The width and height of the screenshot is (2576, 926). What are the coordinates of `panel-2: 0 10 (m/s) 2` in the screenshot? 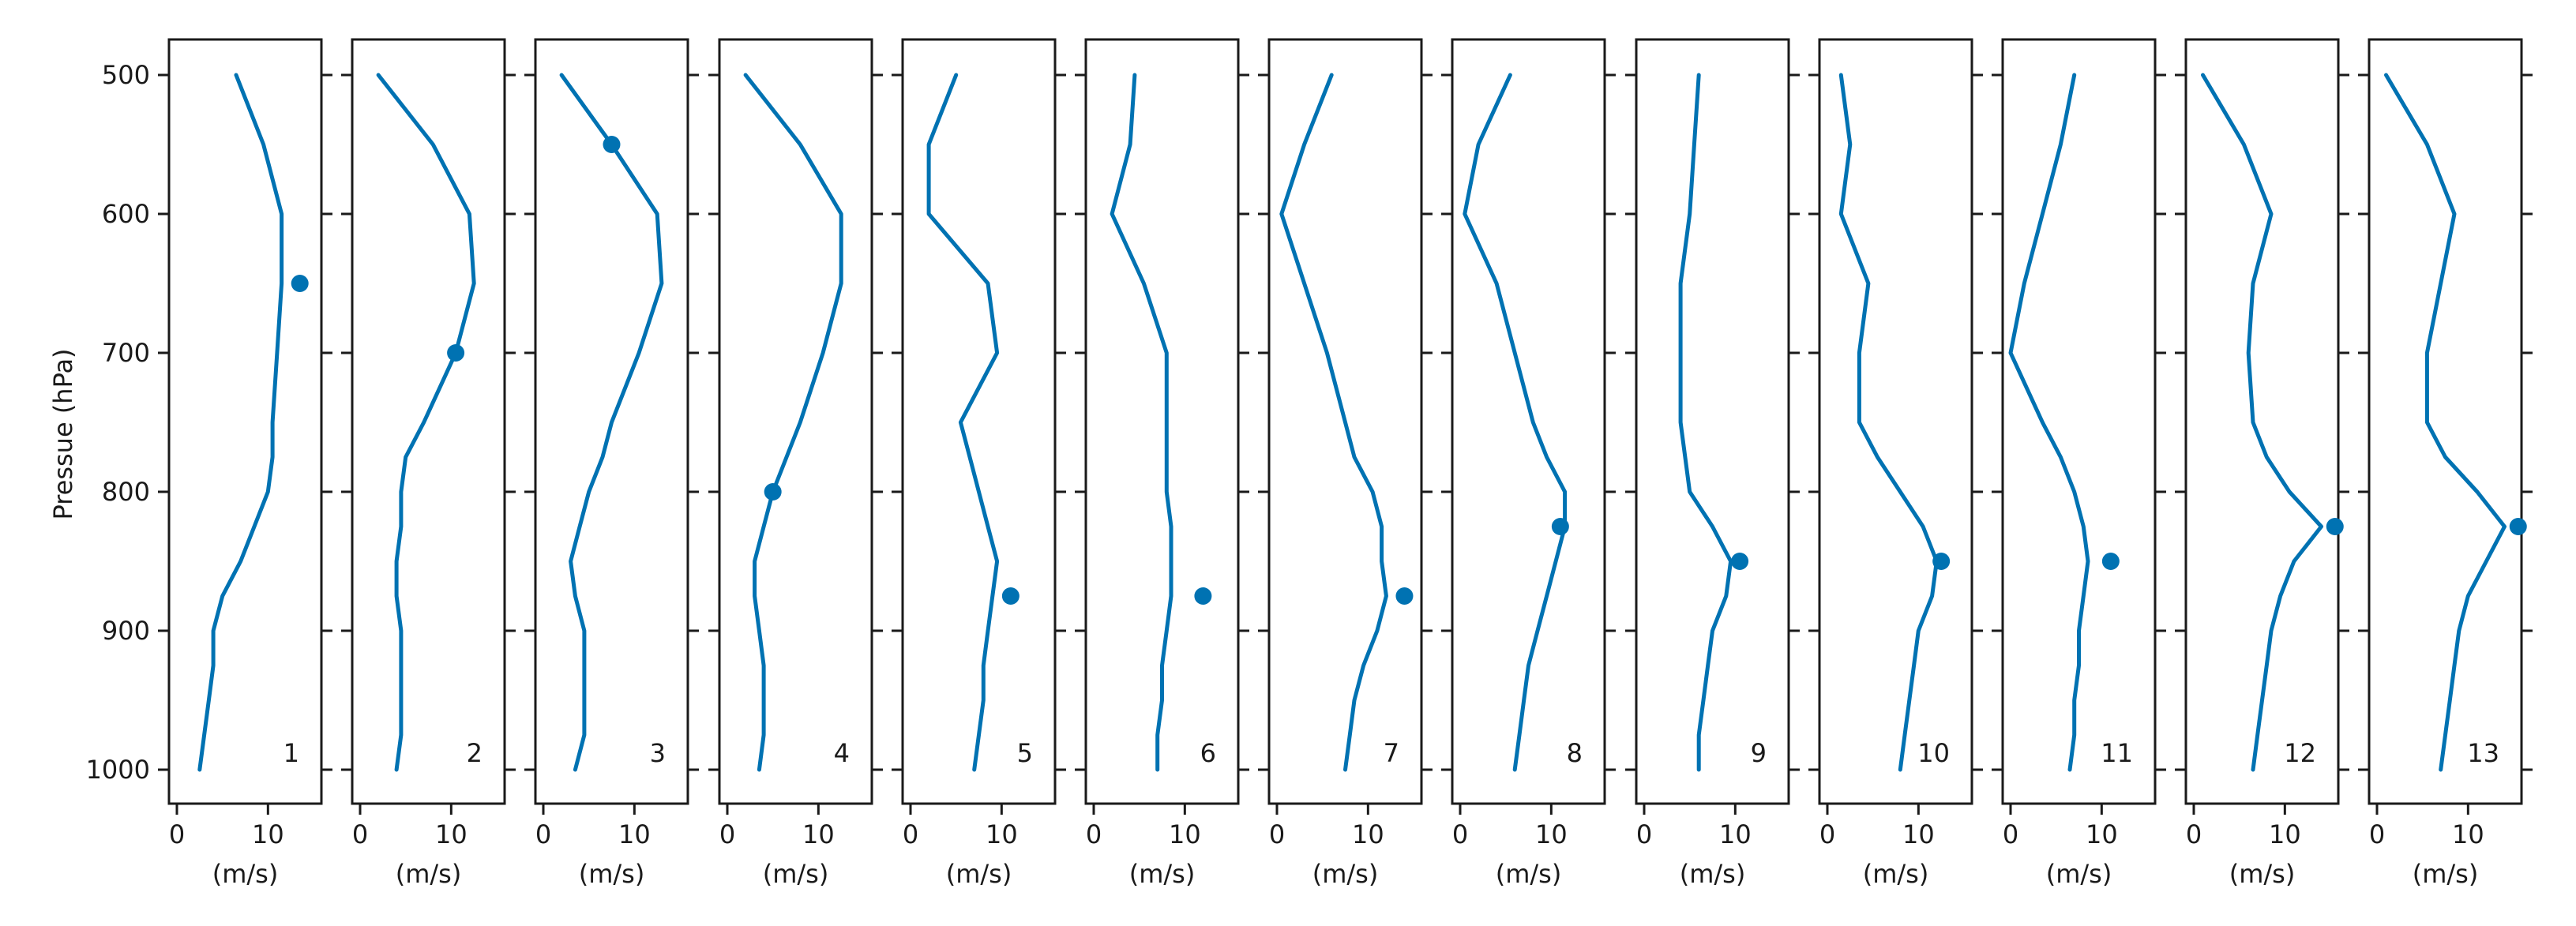 It's located at (428, 463).